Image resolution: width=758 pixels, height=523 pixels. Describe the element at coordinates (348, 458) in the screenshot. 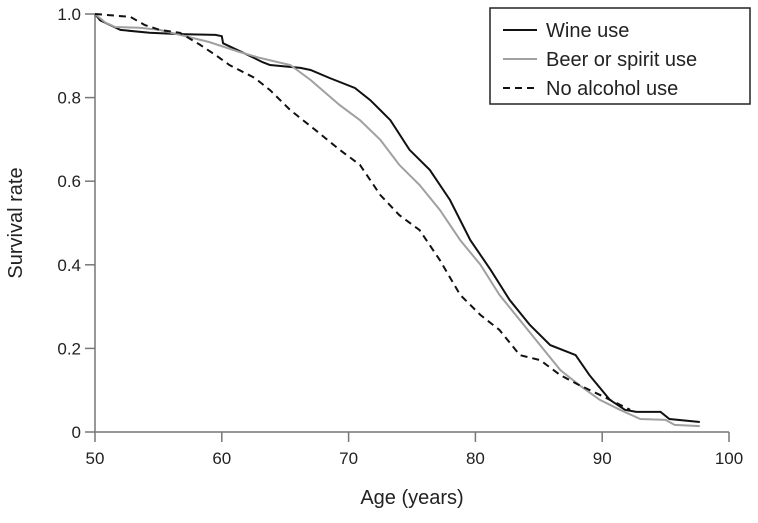

I see `x-tick-label: 70` at that location.